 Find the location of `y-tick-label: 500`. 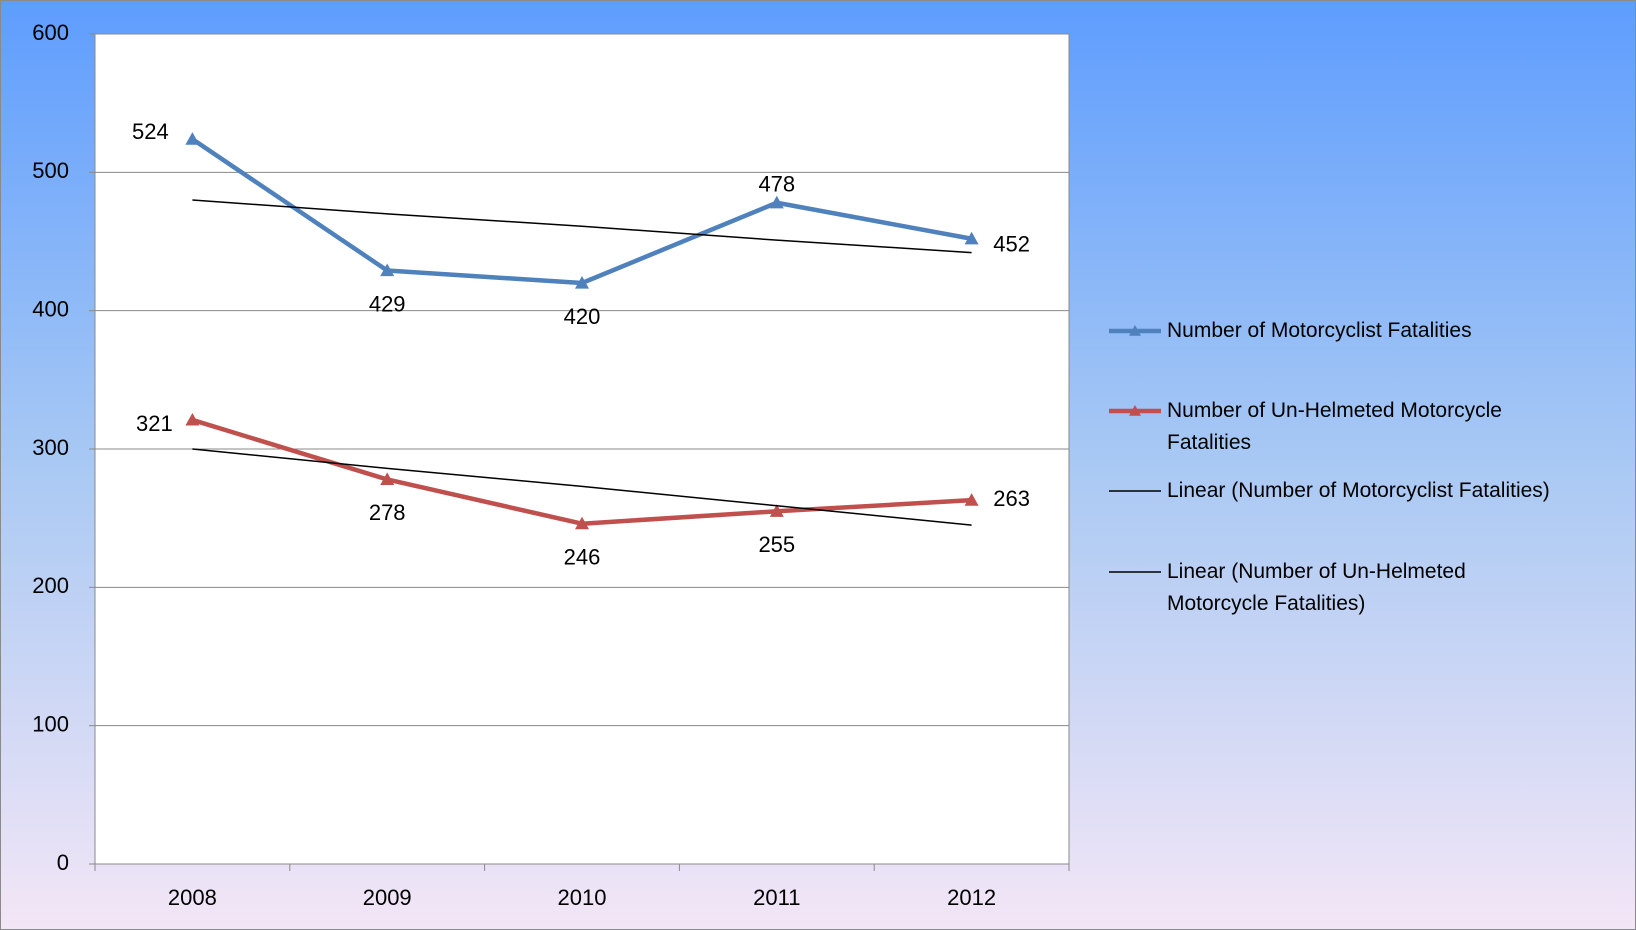

y-tick-label: 500 is located at coordinates (50, 170).